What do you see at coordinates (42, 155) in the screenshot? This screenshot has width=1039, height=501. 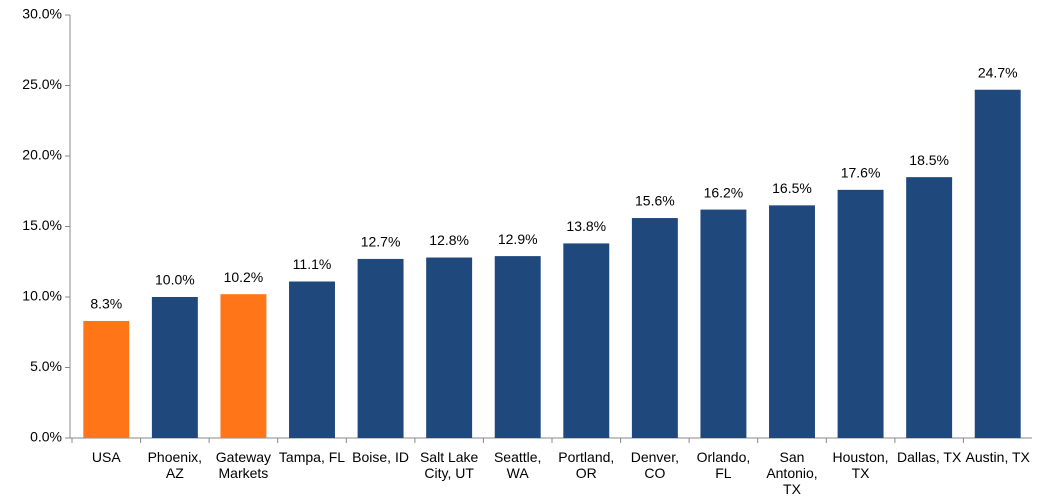 I see `y-tick-label: 20.0%` at bounding box center [42, 155].